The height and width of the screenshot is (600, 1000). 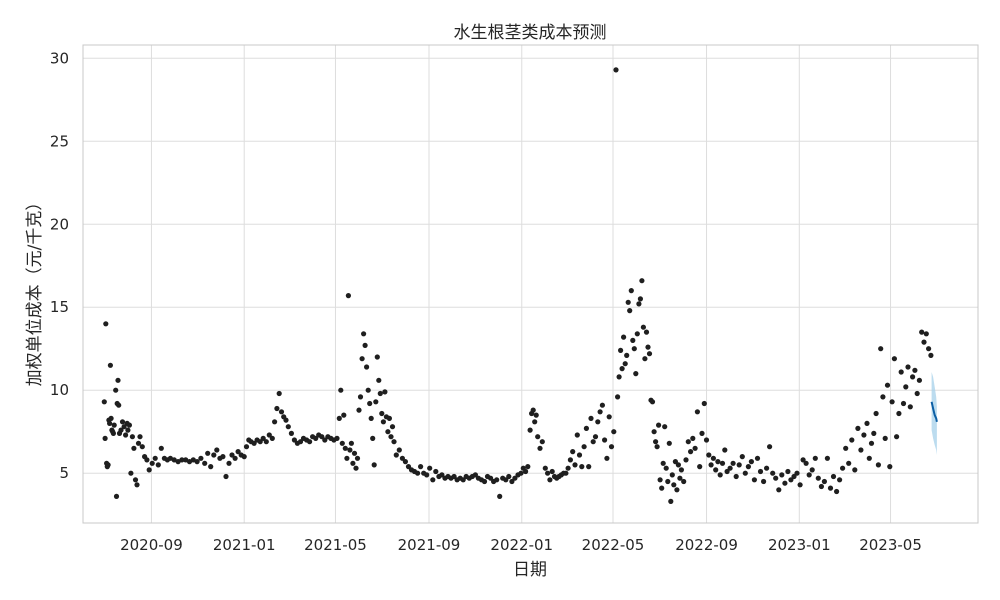 What do you see at coordinates (706, 545) in the screenshot?
I see `x-tick-label: 2022-09` at bounding box center [706, 545].